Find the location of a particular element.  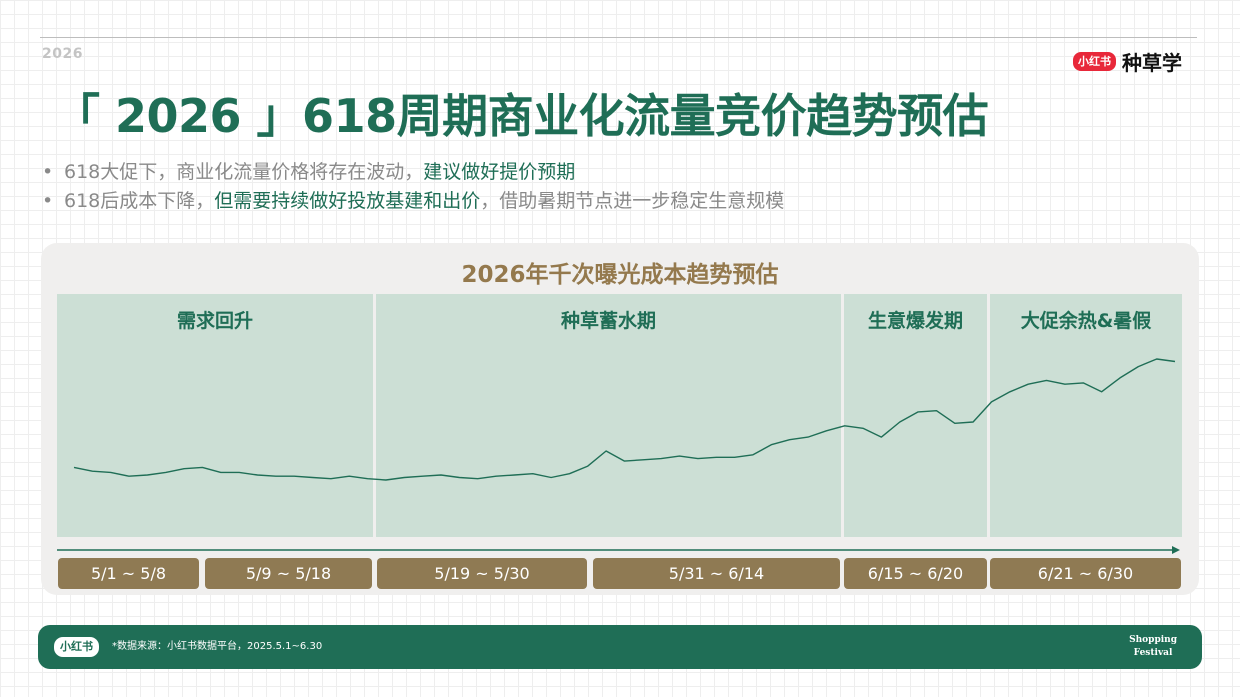

date-range-chip: 6/21 ~ 6/30 is located at coordinates (1085, 573).